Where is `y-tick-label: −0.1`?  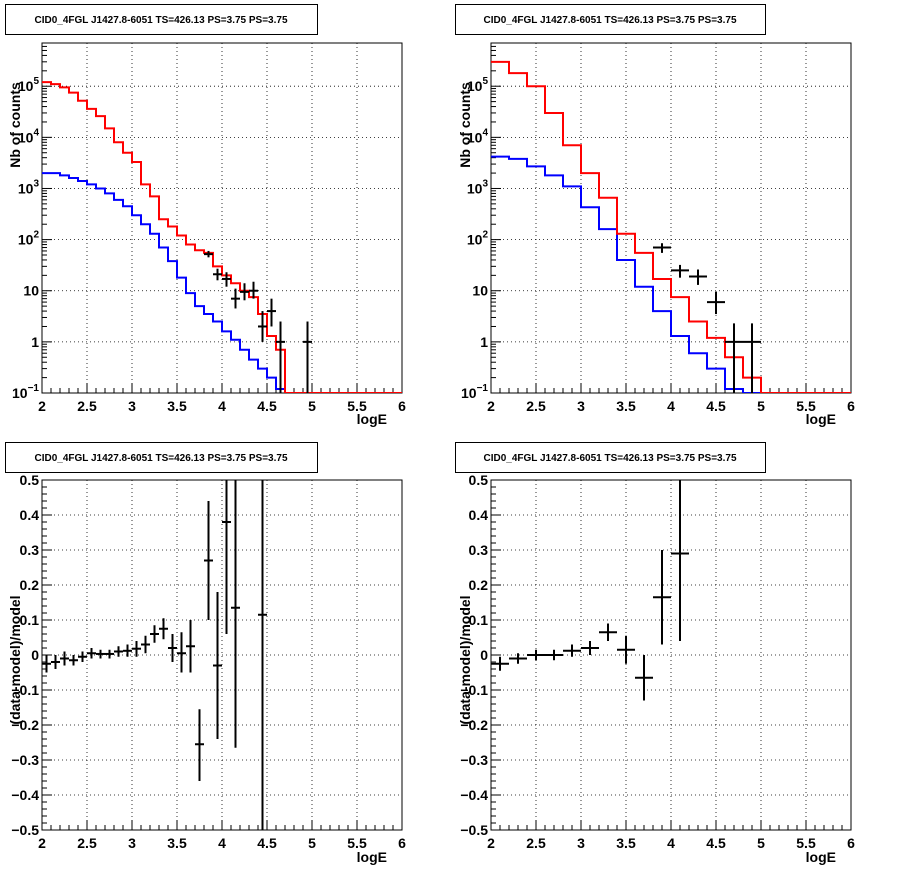 y-tick-label: −0.1 is located at coordinates (25, 690).